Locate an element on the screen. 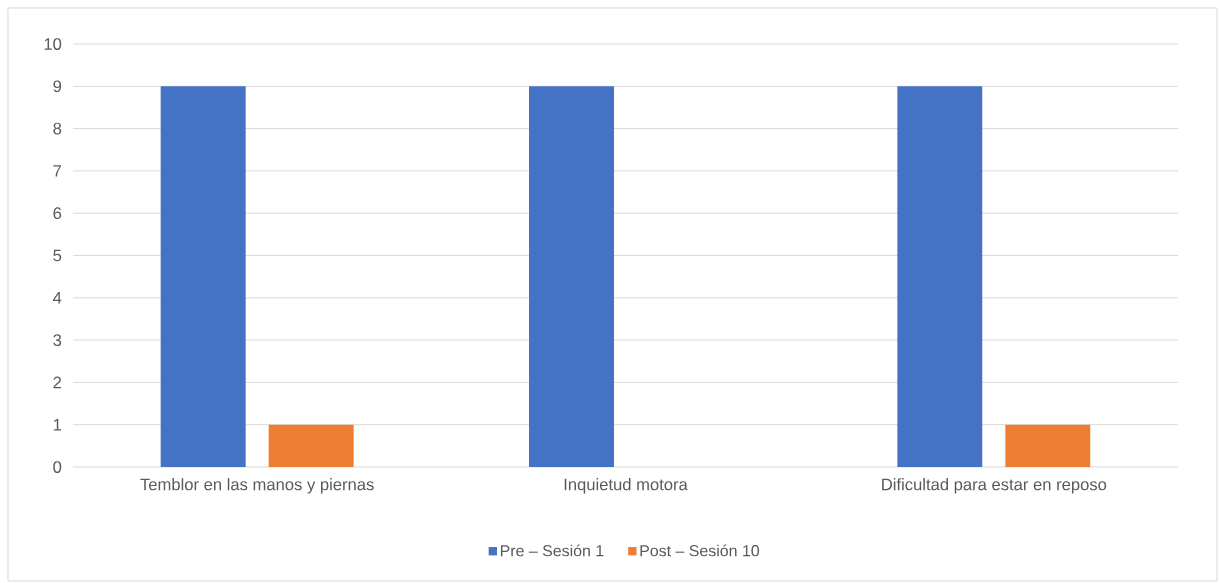  y-tick-label: 8 is located at coordinates (57, 128).